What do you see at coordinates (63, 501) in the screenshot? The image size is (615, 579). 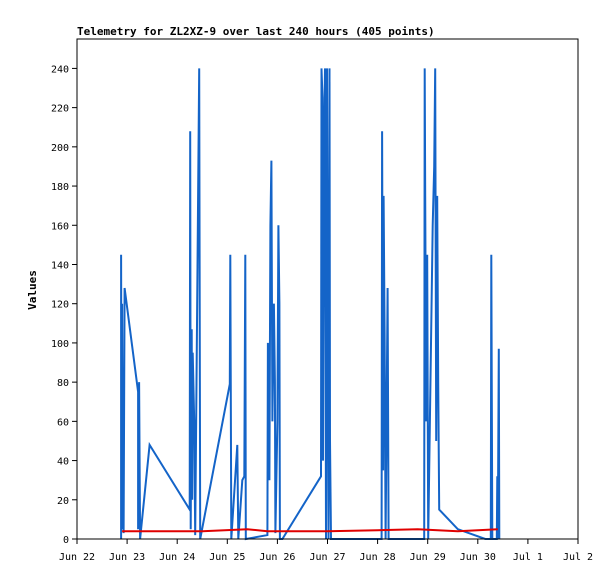 I see `y-tick-label: 20` at bounding box center [63, 501].